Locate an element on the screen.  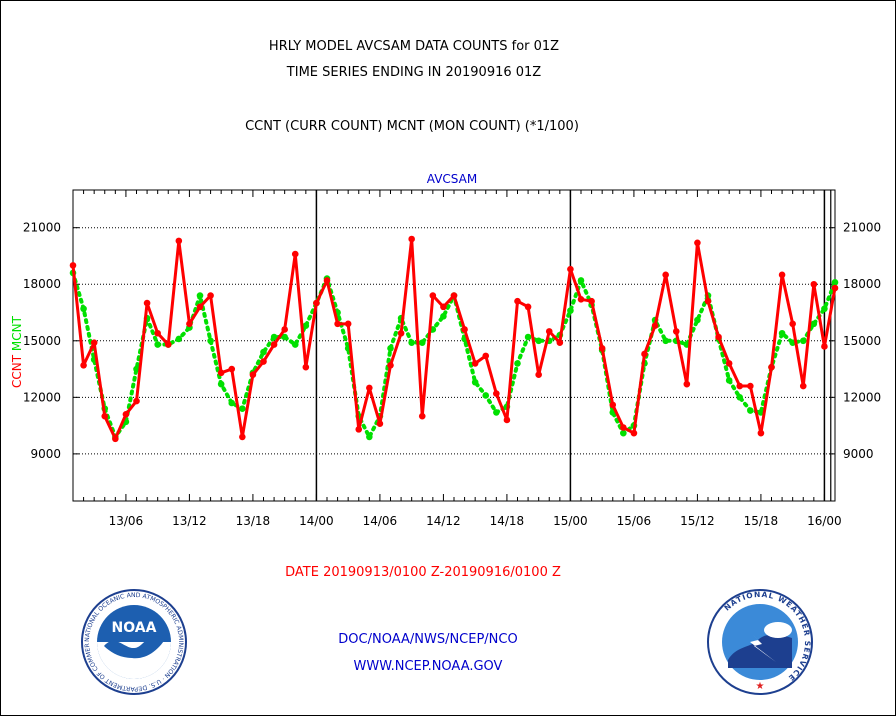
x-tick-label: 14/06 is located at coordinates (380, 521).